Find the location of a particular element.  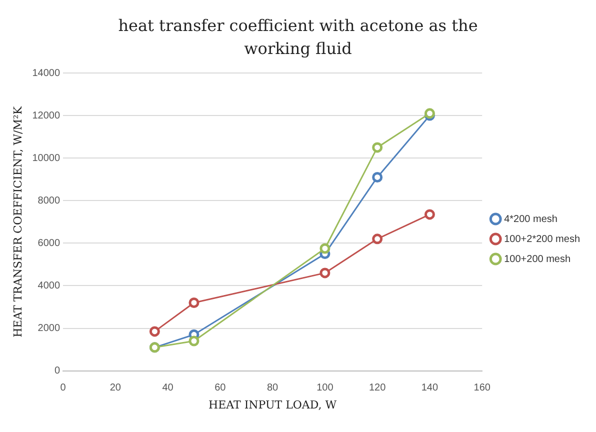

y-tick-label: 0 is located at coordinates (57, 371).